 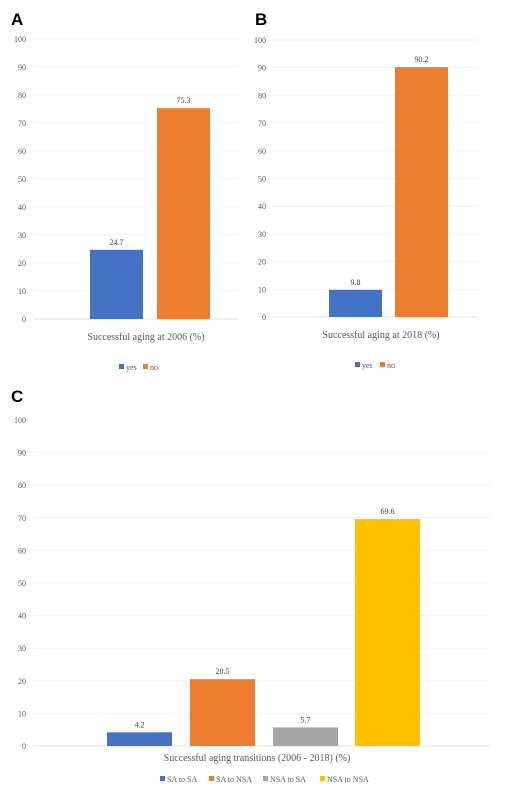 I want to click on panel-letter-c: C, so click(x=17, y=396).